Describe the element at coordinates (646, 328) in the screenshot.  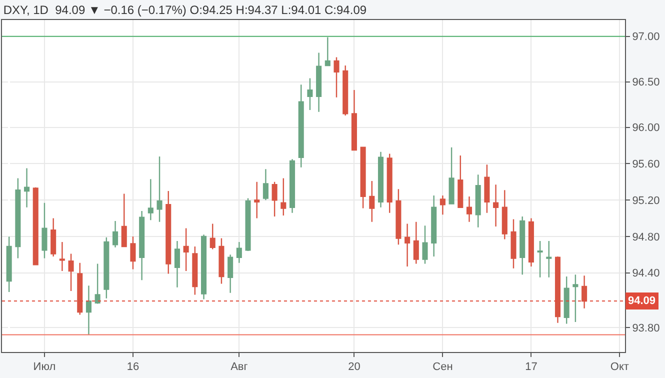
I see `y-tick-label: 93.80` at that location.